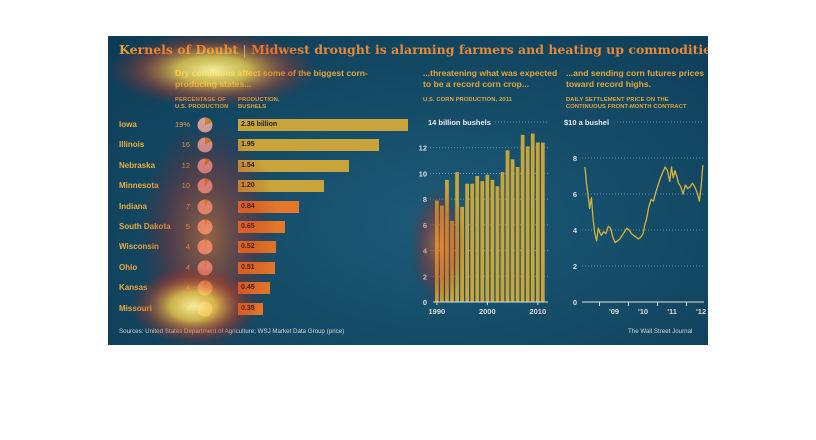  What do you see at coordinates (133, 288) in the screenshot?
I see `state-name: Kansas` at bounding box center [133, 288].